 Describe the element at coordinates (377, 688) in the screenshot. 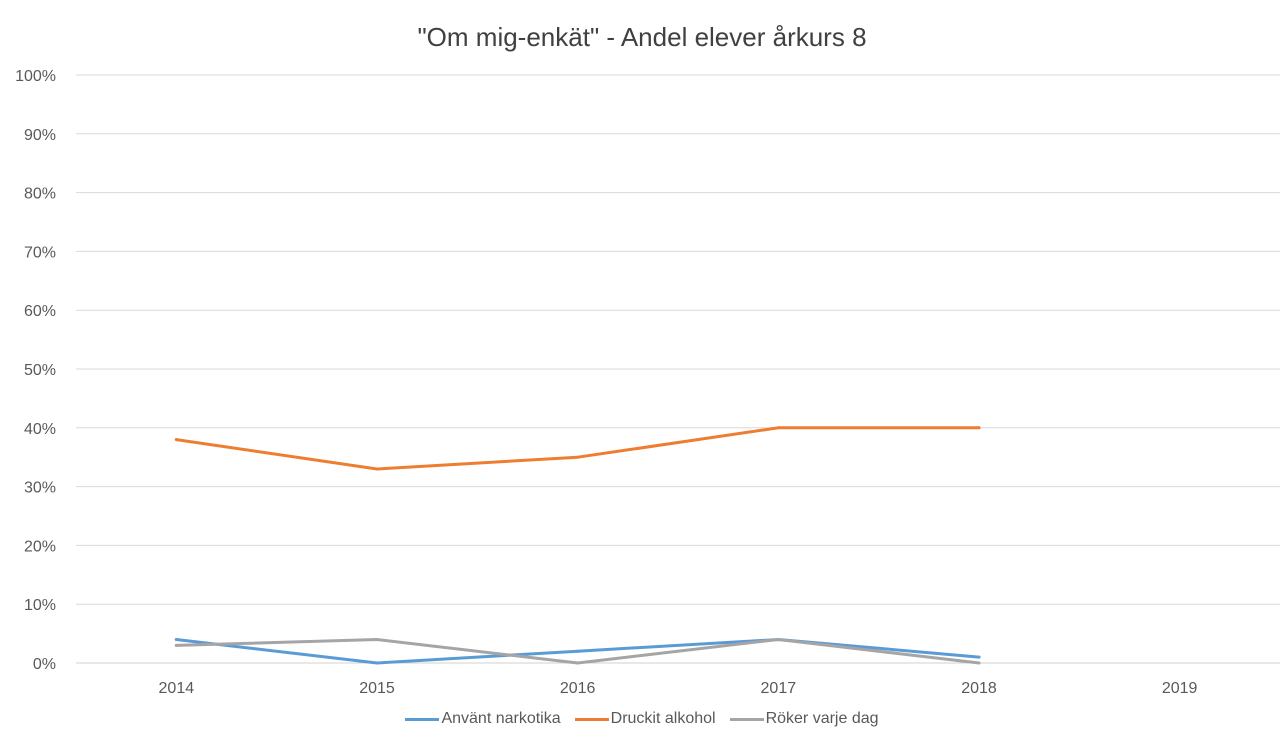

I see `x-tick-label: 2015` at that location.